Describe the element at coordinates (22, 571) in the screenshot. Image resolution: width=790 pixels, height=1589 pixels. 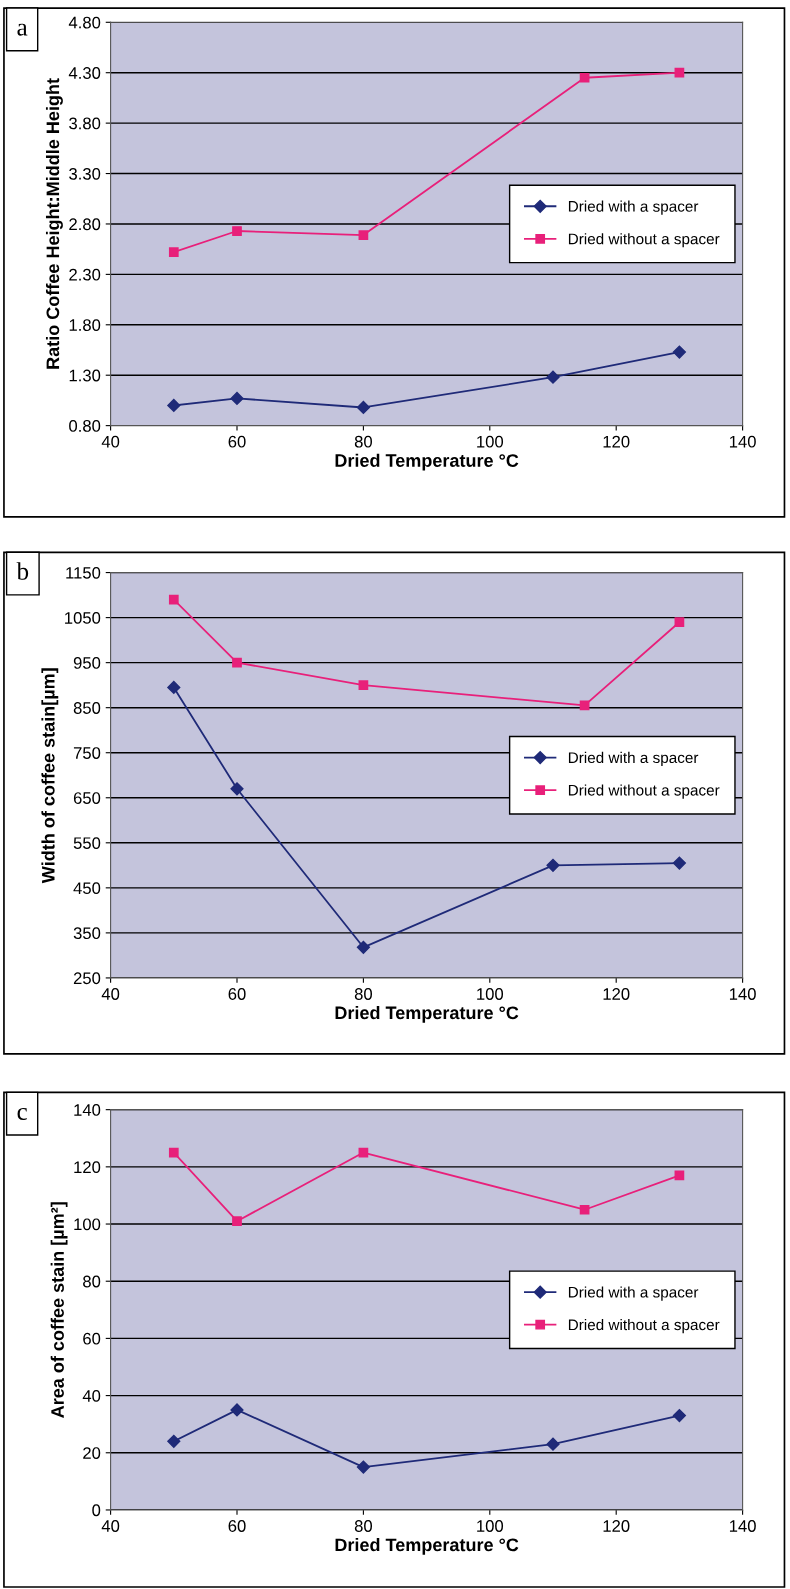
I see `text: b` at that location.